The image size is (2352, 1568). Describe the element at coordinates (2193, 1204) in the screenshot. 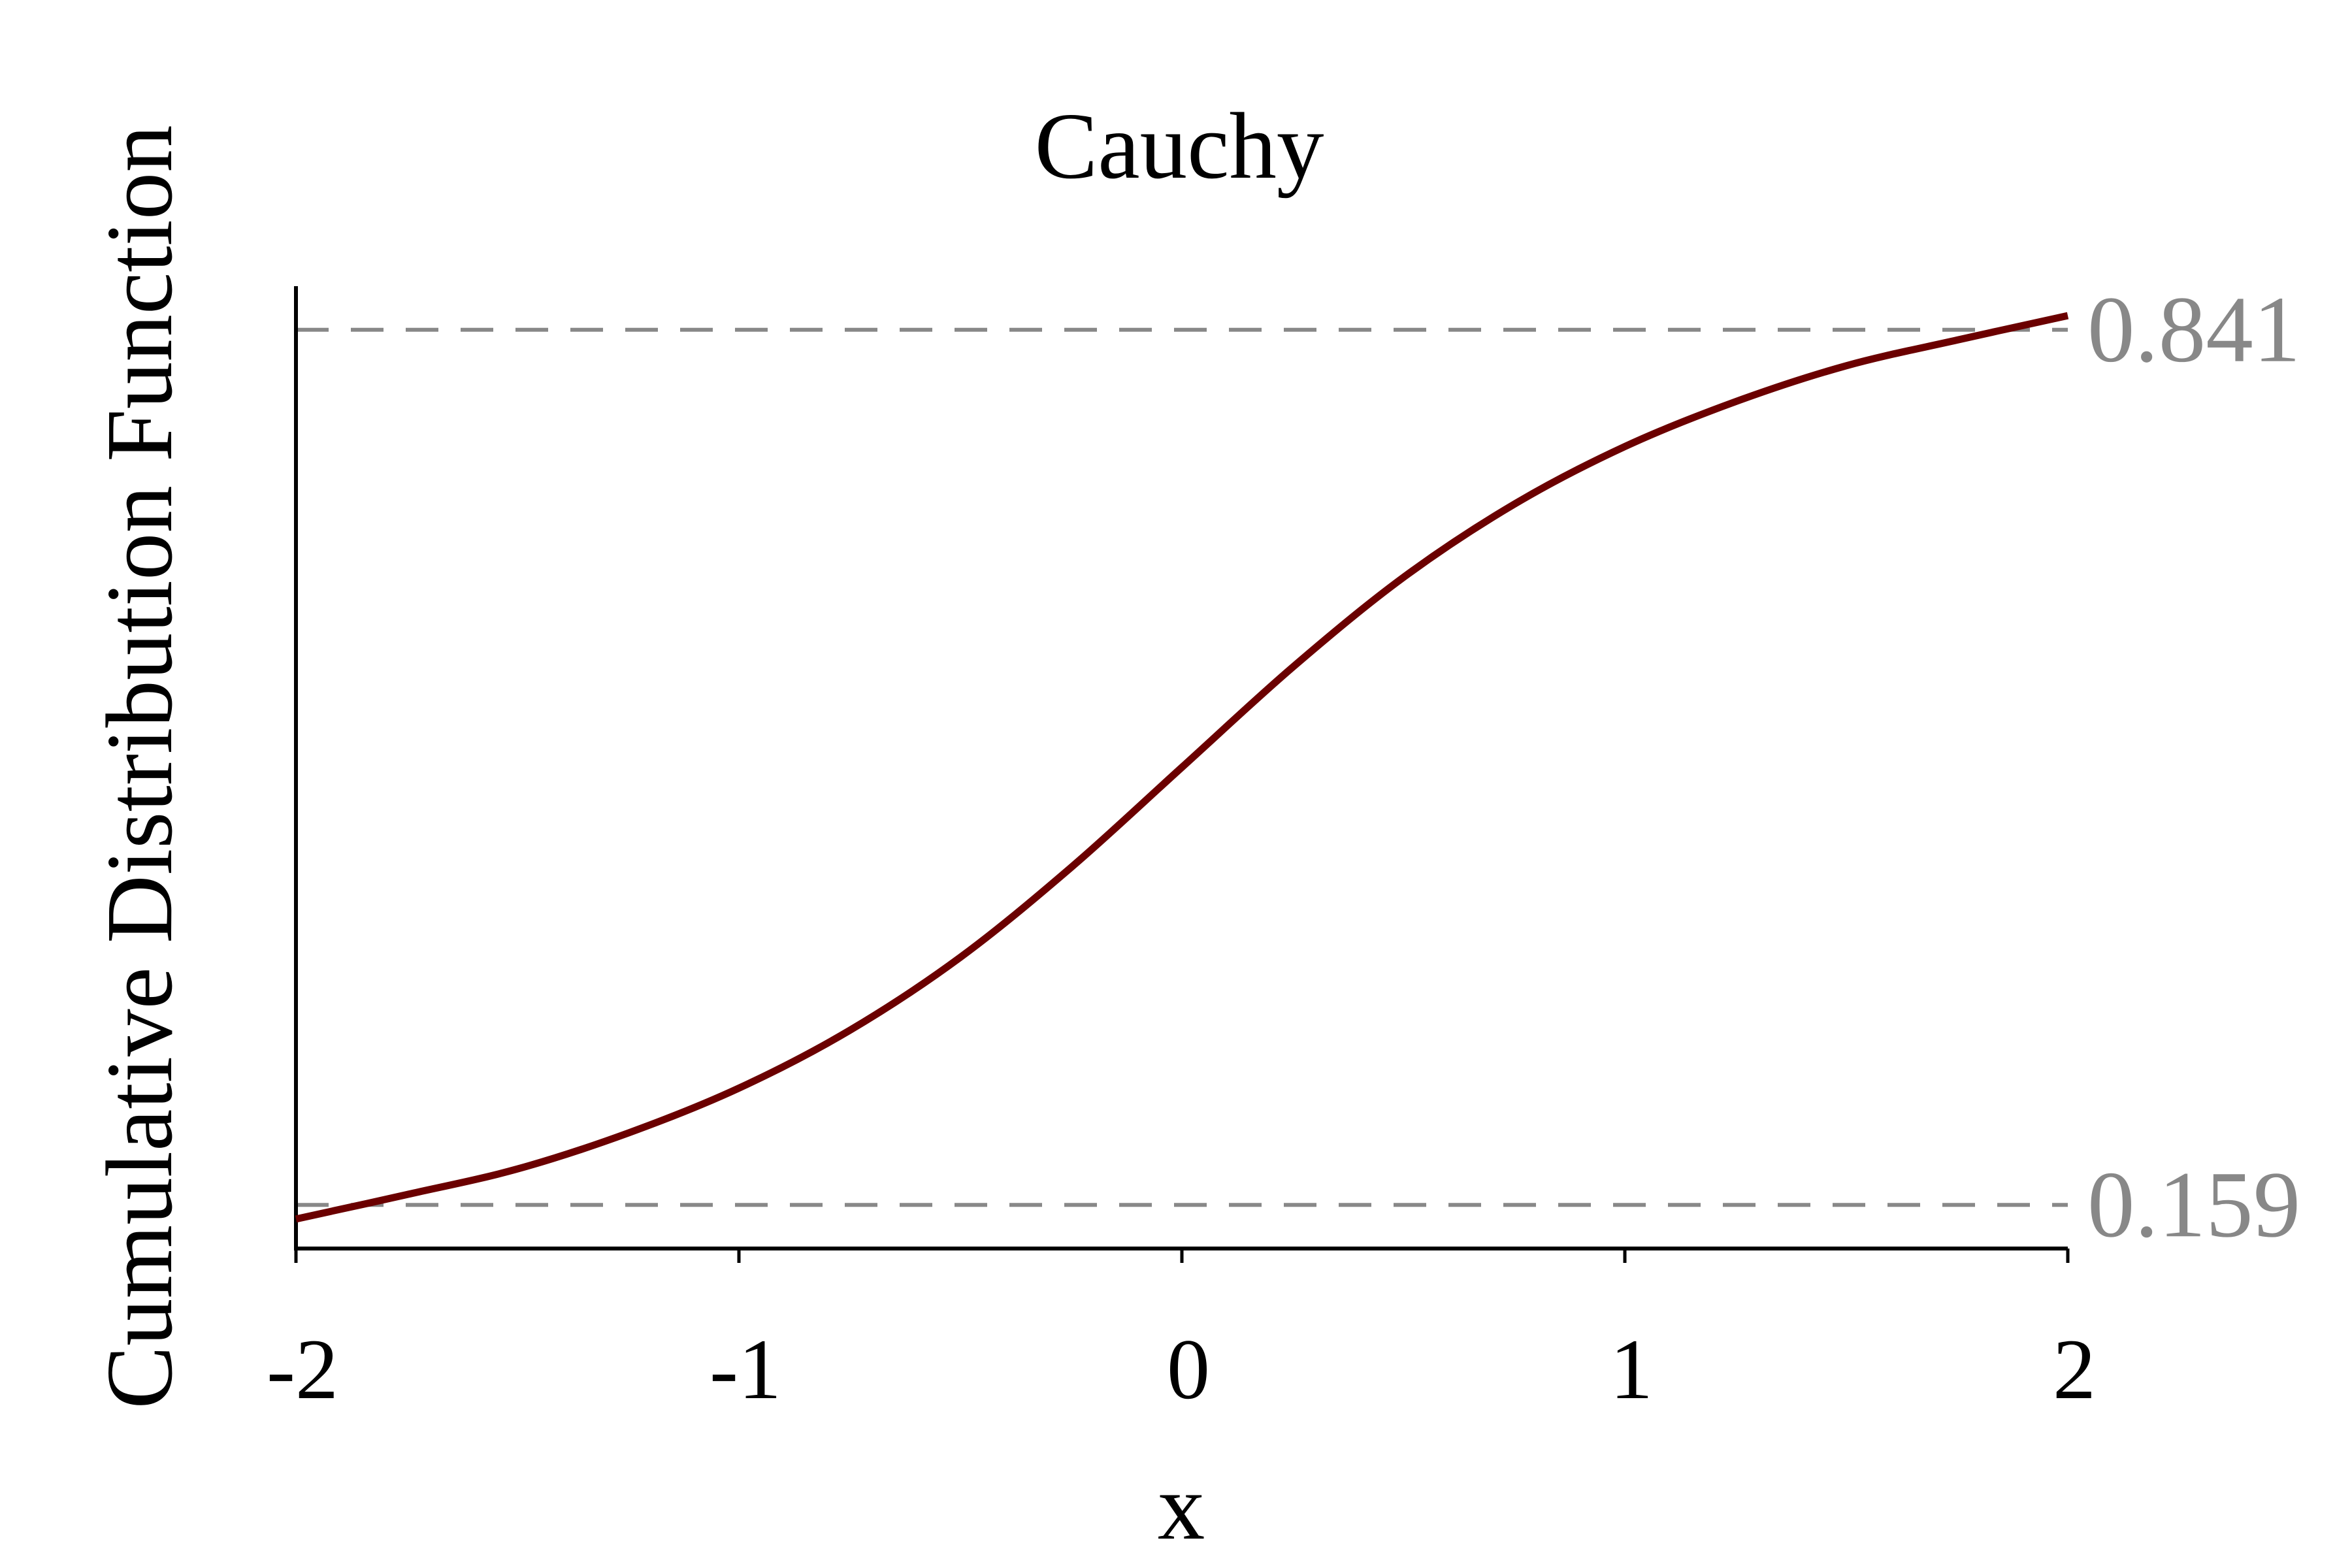

I see `reference-label-1: 0.159` at that location.